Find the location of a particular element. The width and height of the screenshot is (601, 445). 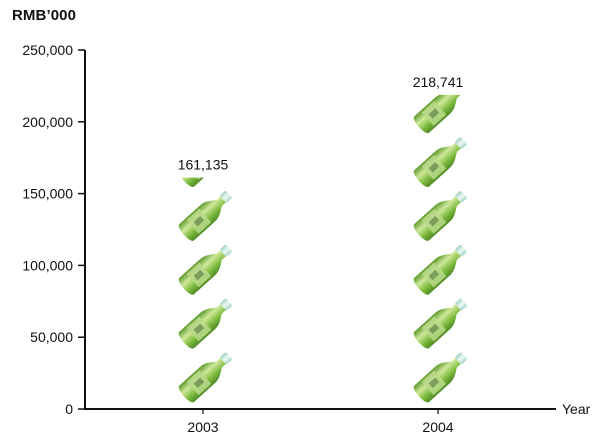

y-tick-label: 100,000 is located at coordinates (47, 265).